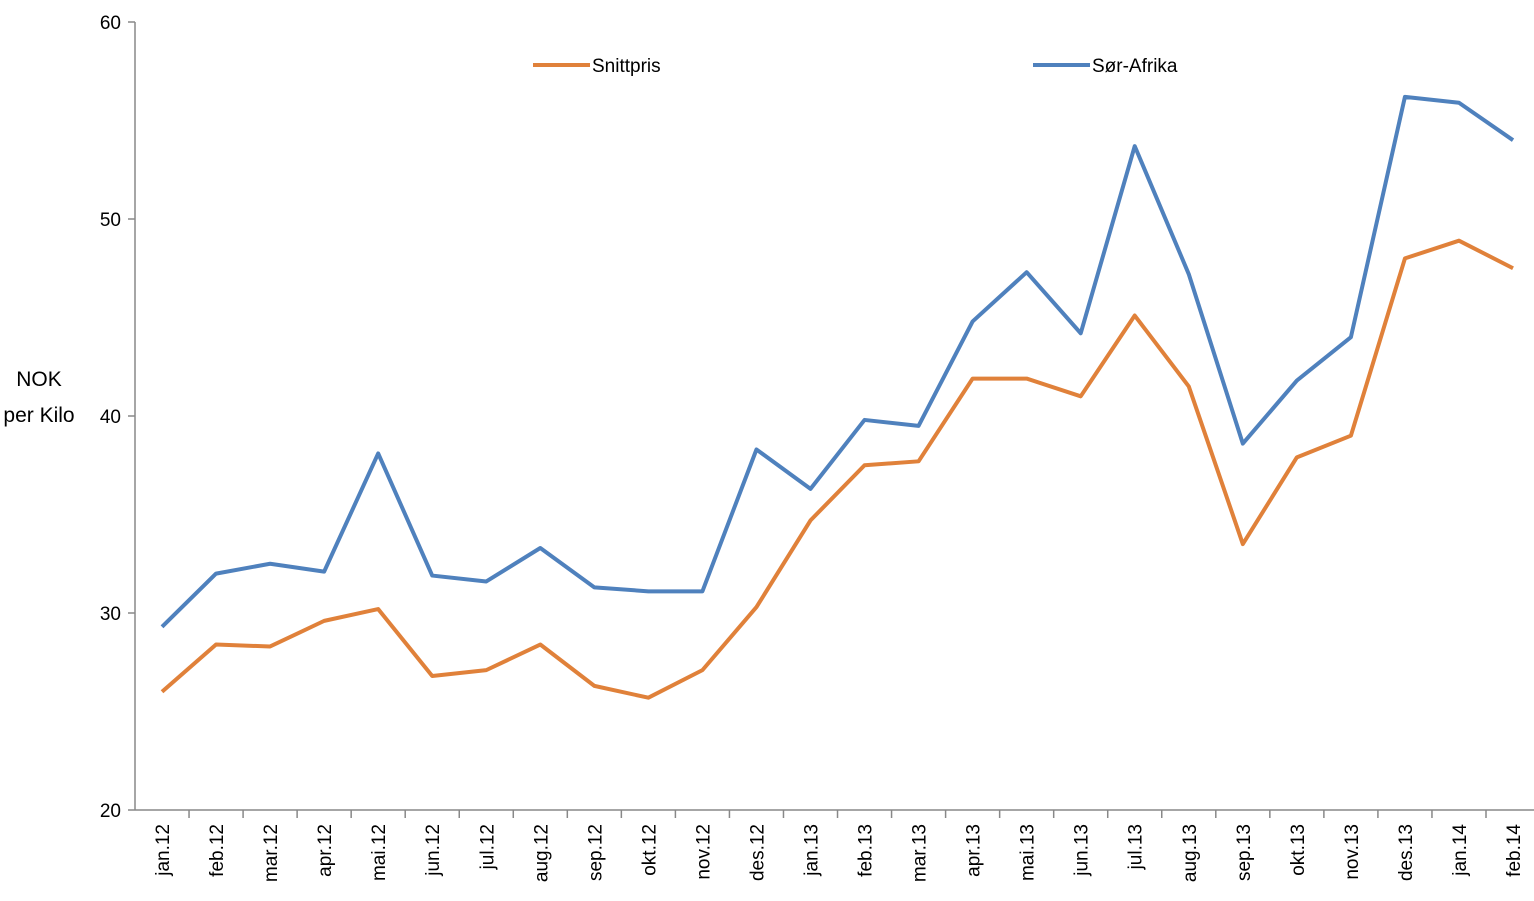  What do you see at coordinates (541, 853) in the screenshot?
I see `x-tick-label: aug.12` at bounding box center [541, 853].